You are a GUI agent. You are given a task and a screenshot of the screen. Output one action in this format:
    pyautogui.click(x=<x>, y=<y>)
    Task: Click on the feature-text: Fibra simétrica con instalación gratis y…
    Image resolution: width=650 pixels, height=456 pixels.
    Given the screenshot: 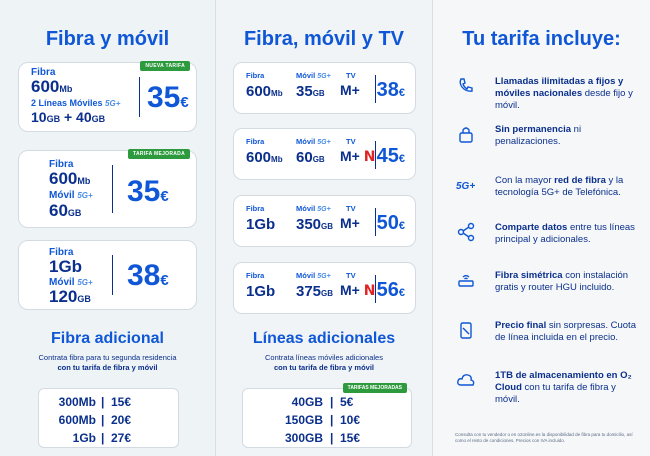 What is the action you would take?
    pyautogui.click(x=562, y=281)
    